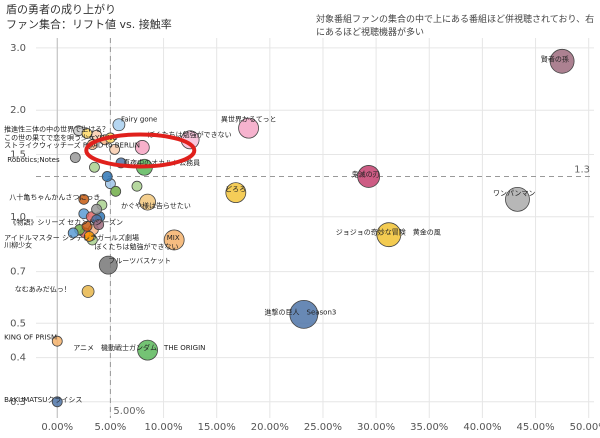  What do you see at coordinates (18, 323) in the screenshot?
I see `y-tick-label: 0.5` at bounding box center [18, 323].